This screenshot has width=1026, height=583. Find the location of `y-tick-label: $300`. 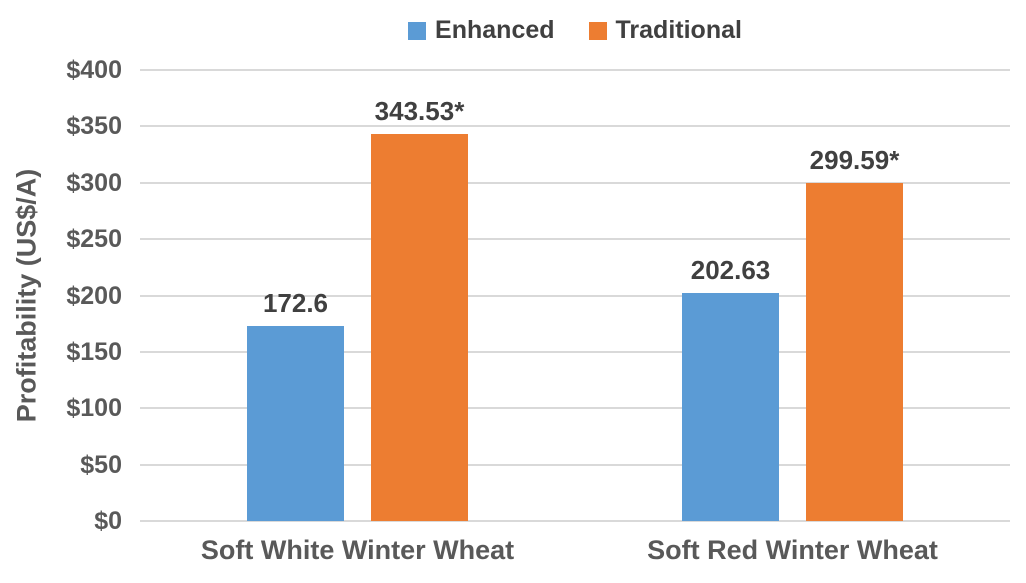

y-tick-label: $300 is located at coordinates (94, 182).